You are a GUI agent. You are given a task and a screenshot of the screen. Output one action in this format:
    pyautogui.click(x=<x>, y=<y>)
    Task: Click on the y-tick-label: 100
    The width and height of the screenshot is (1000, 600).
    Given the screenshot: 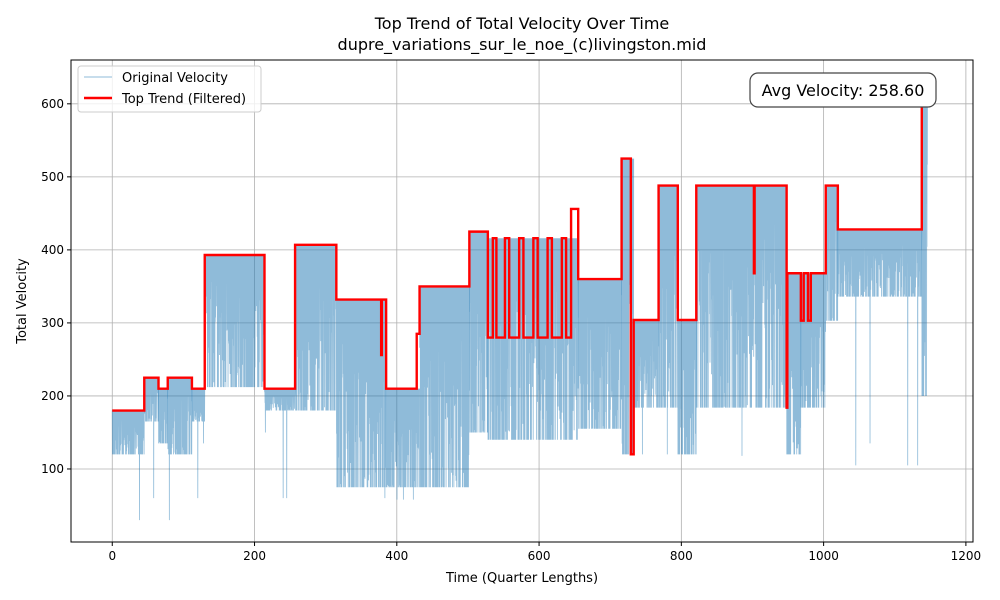 What is the action you would take?
    pyautogui.click(x=52, y=469)
    